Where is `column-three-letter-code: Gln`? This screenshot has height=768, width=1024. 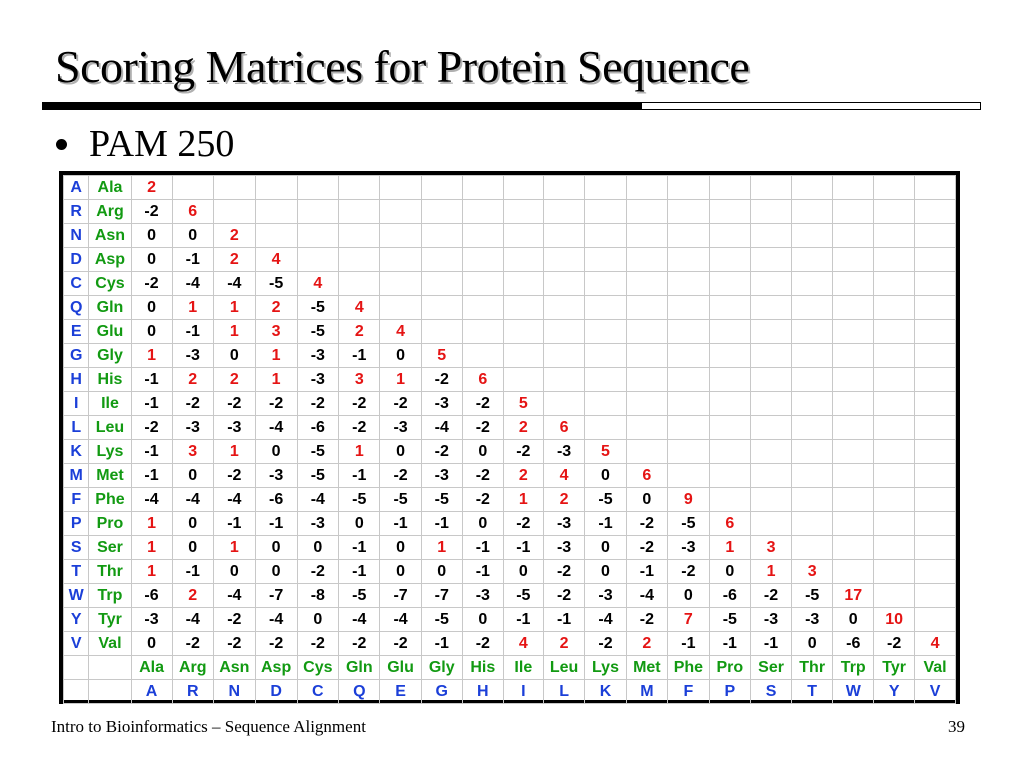 column-three-letter-code: Gln is located at coordinates (359, 667).